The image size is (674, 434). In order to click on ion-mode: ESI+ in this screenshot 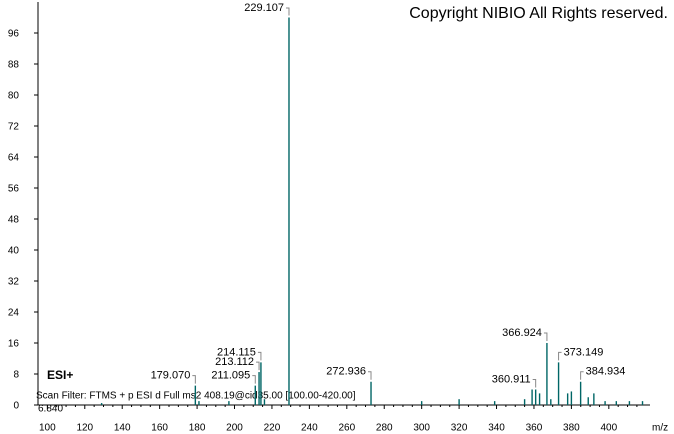, I will do `click(60, 375)`.